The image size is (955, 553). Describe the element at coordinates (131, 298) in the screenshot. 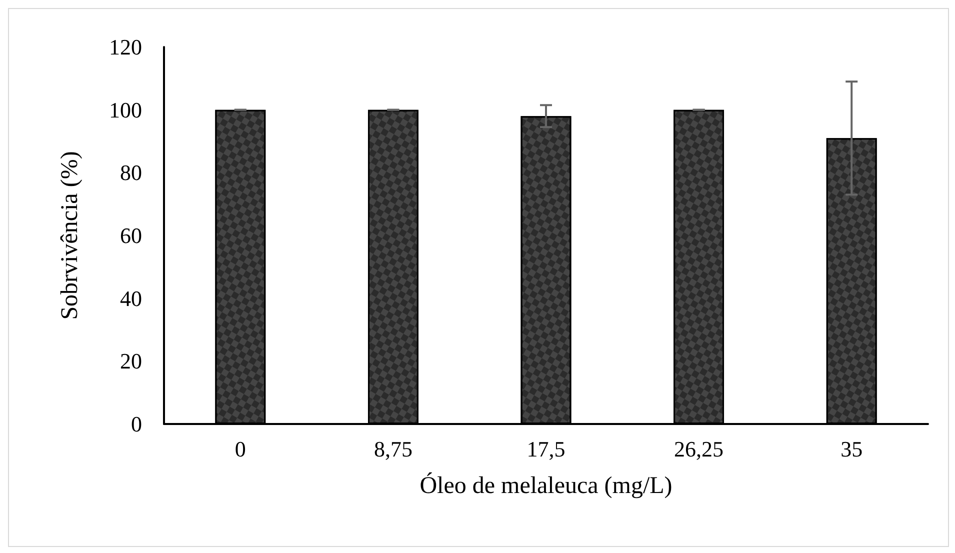

I see `y-tick-label: 40` at that location.